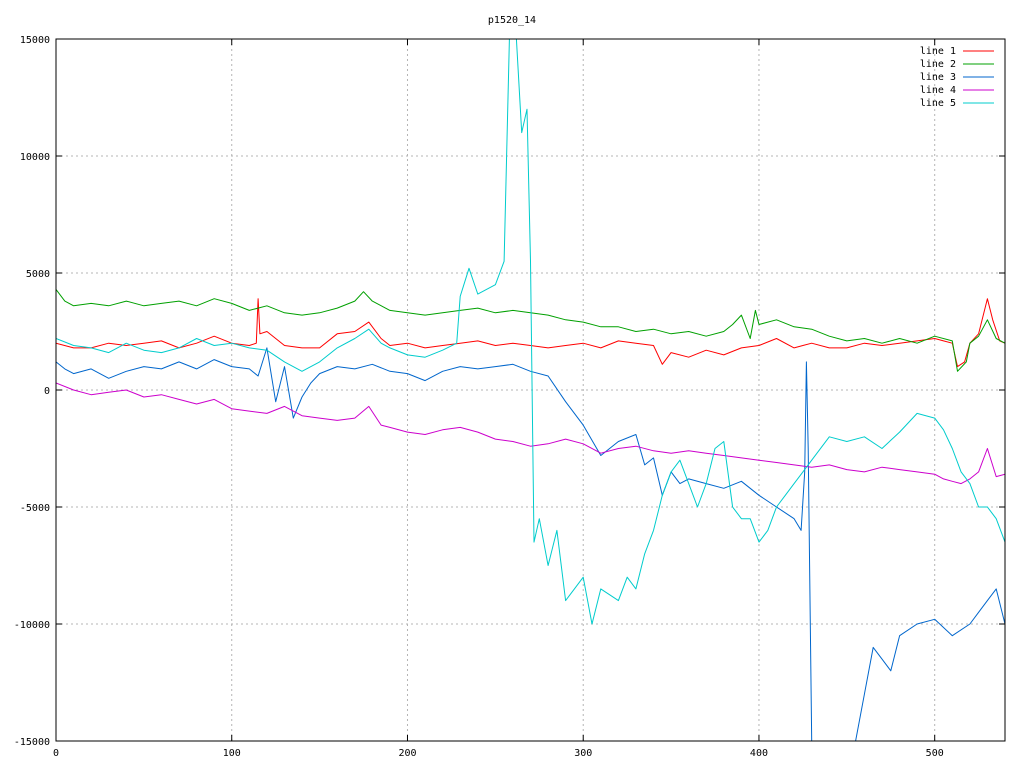  I want to click on y-tick-label: -15000, so click(32, 742).